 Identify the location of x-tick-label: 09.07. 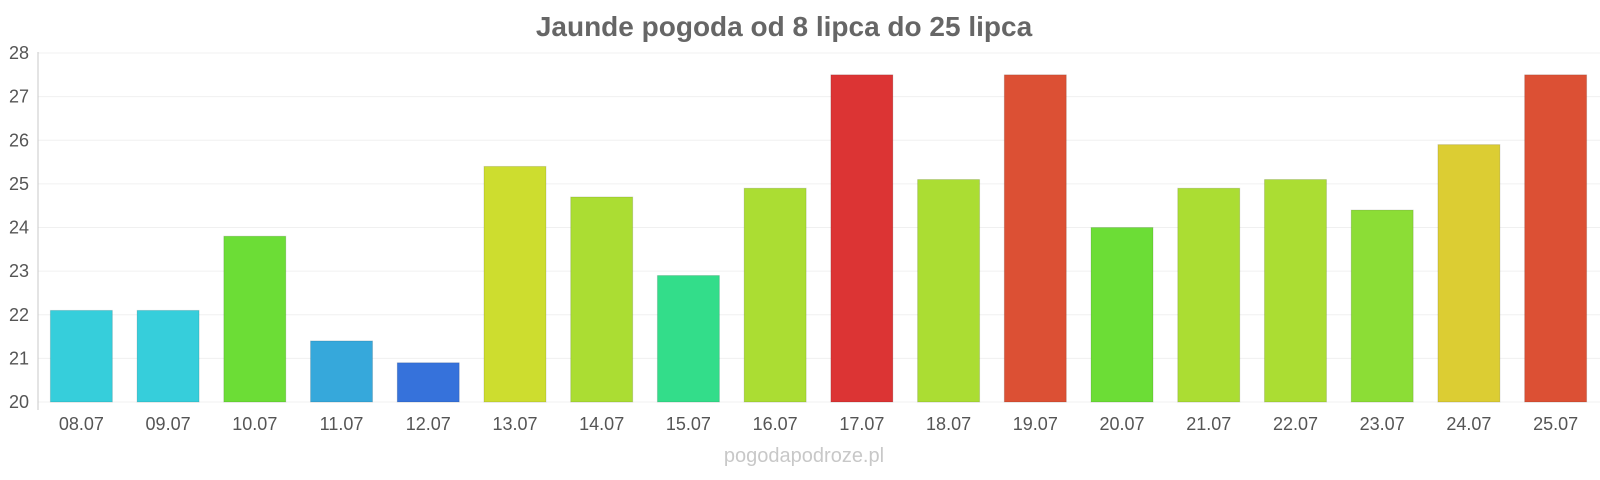
(168, 424).